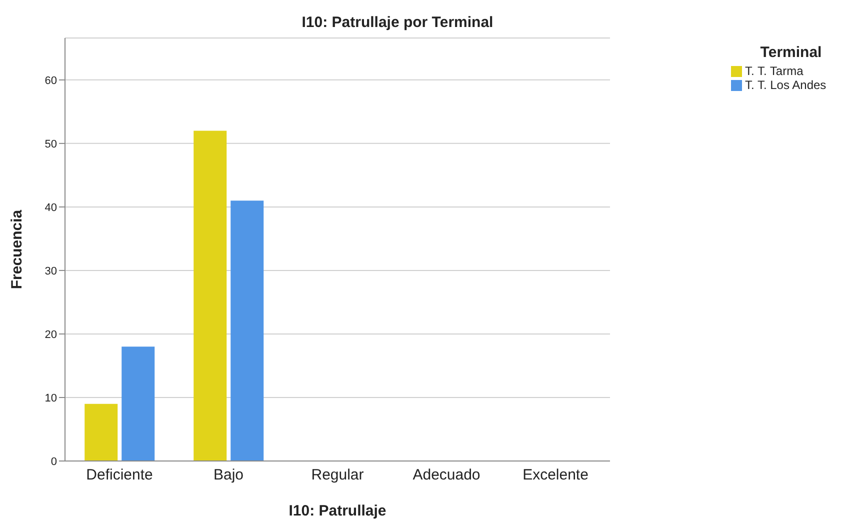  What do you see at coordinates (337, 475) in the screenshot?
I see `x-tick-label: Regular` at bounding box center [337, 475].